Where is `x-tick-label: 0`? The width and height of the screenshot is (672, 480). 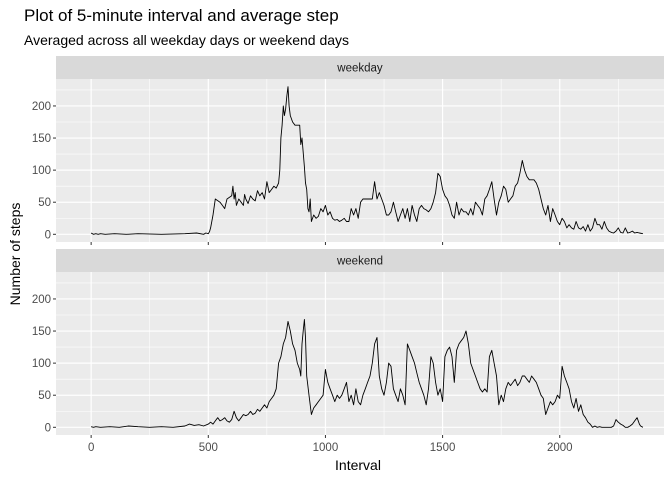
x-tick-label: 0 is located at coordinates (91, 448).